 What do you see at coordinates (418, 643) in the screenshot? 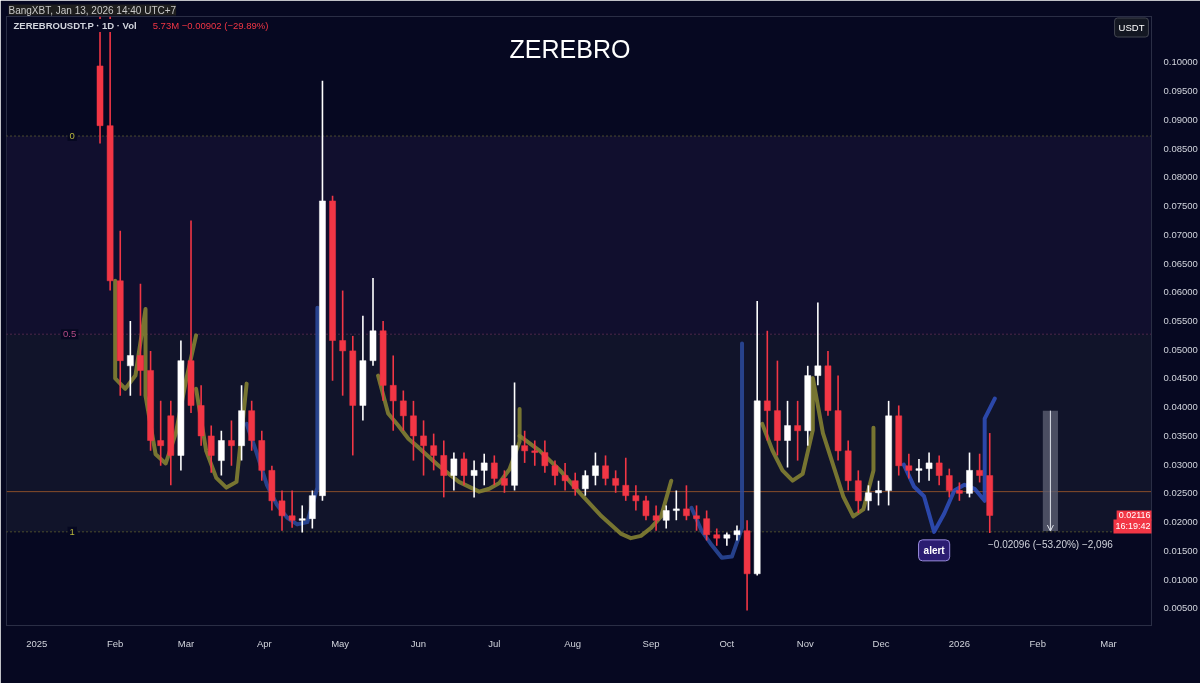
I see `x-tick-label: Jun` at bounding box center [418, 643].